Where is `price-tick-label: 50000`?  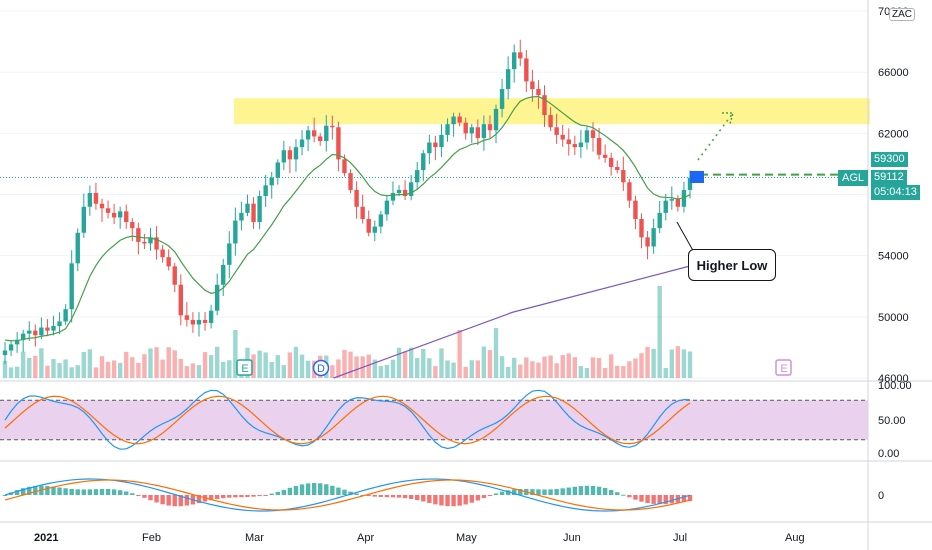 price-tick-label: 50000 is located at coordinates (893, 318).